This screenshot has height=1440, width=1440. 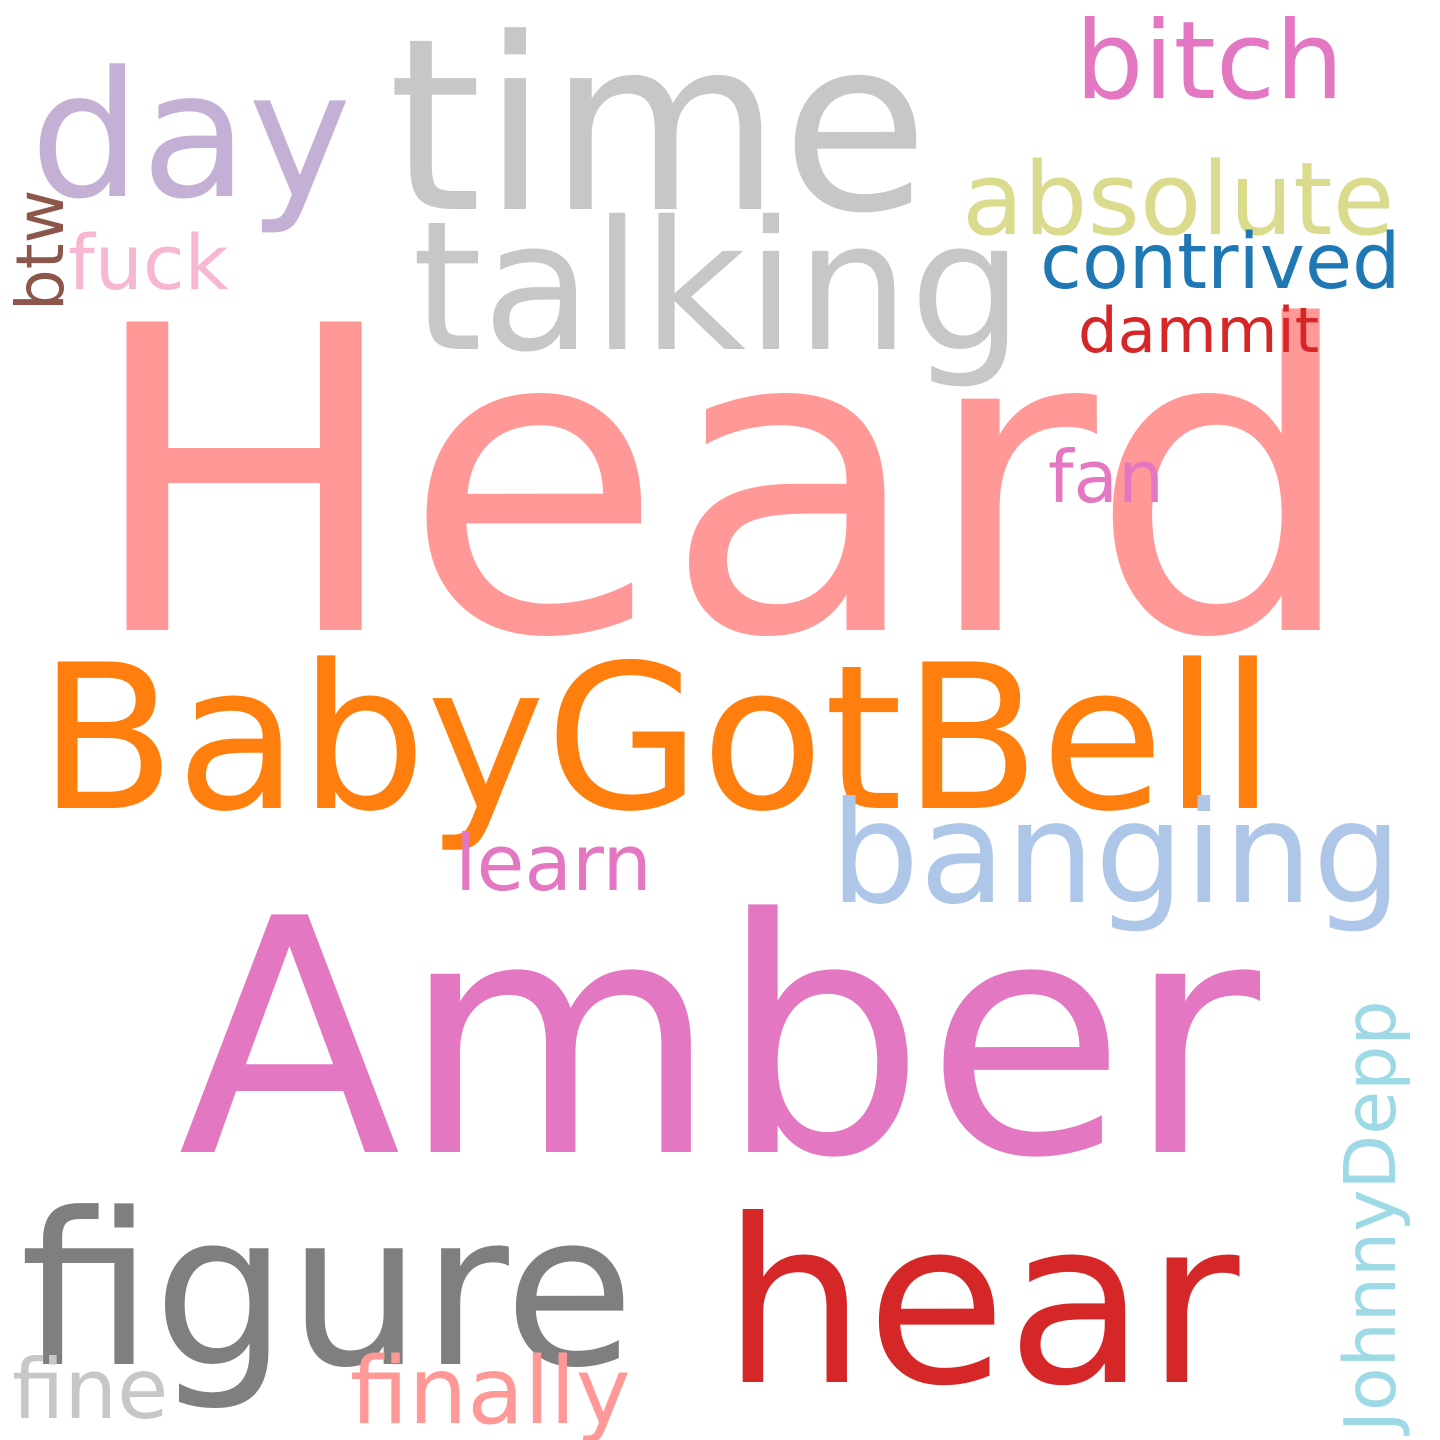 I want to click on word-time: time, so click(x=658, y=133).